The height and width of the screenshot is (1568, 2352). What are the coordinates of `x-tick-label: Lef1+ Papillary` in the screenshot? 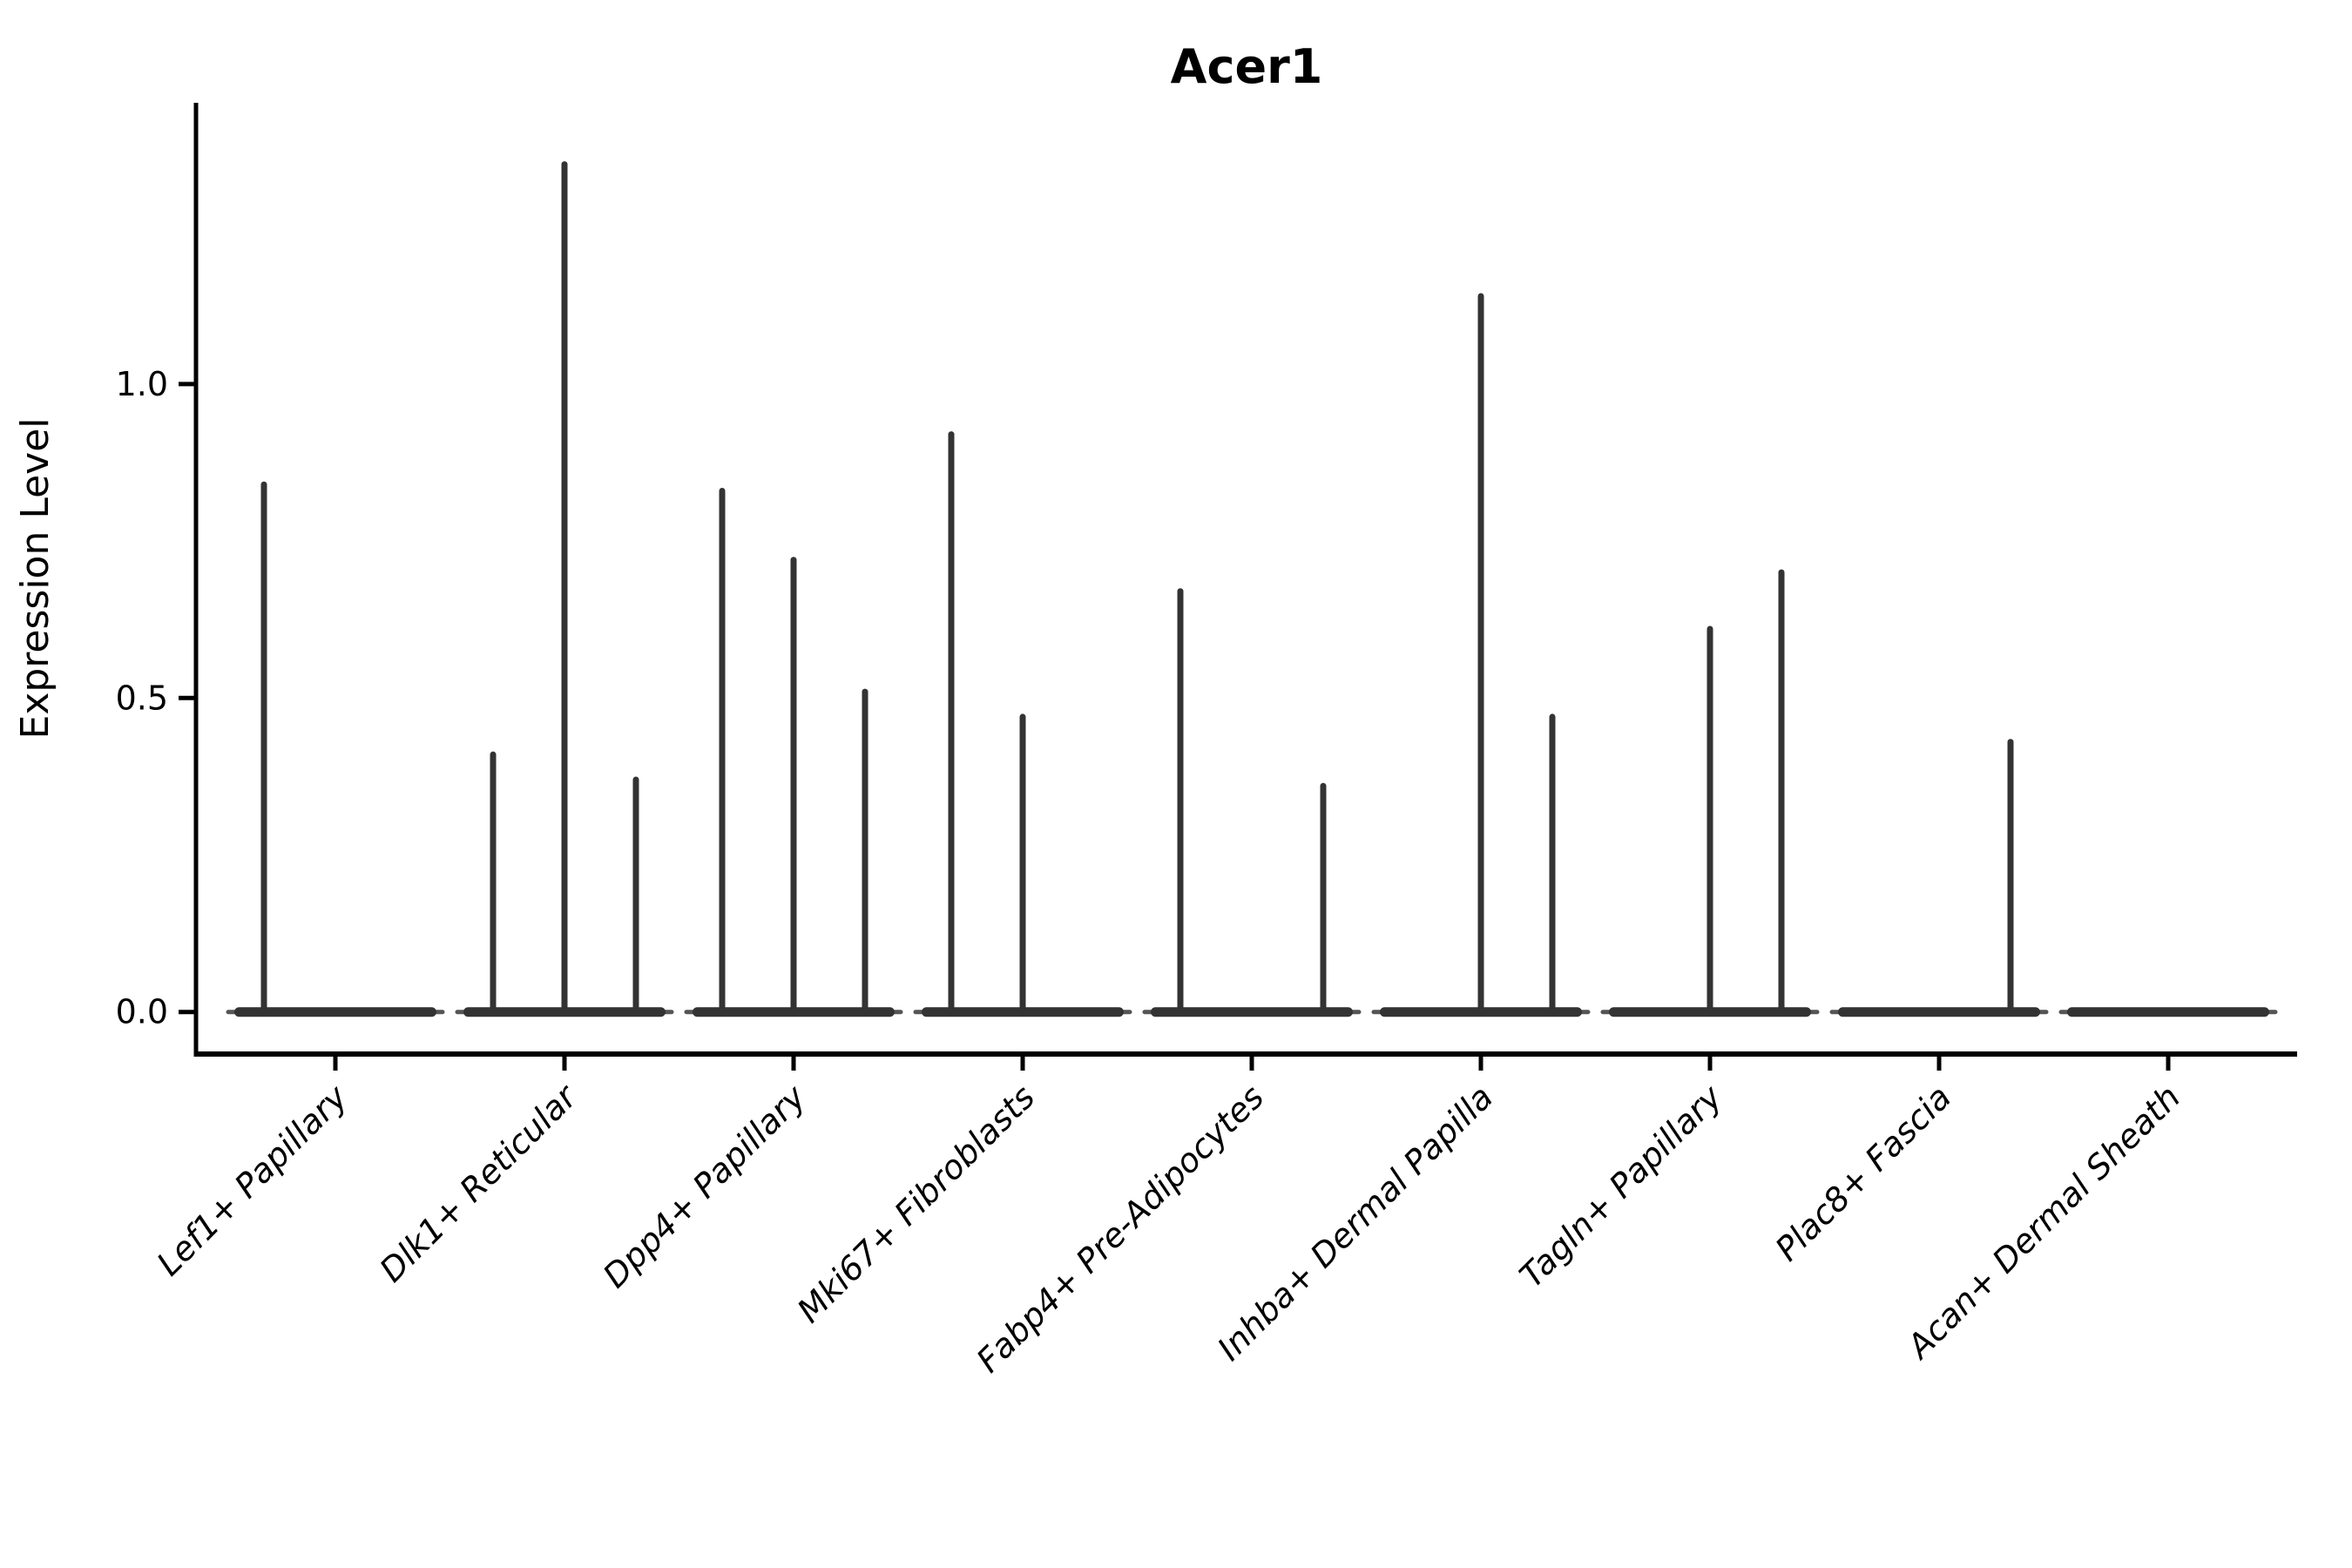 It's located at (252, 1181).